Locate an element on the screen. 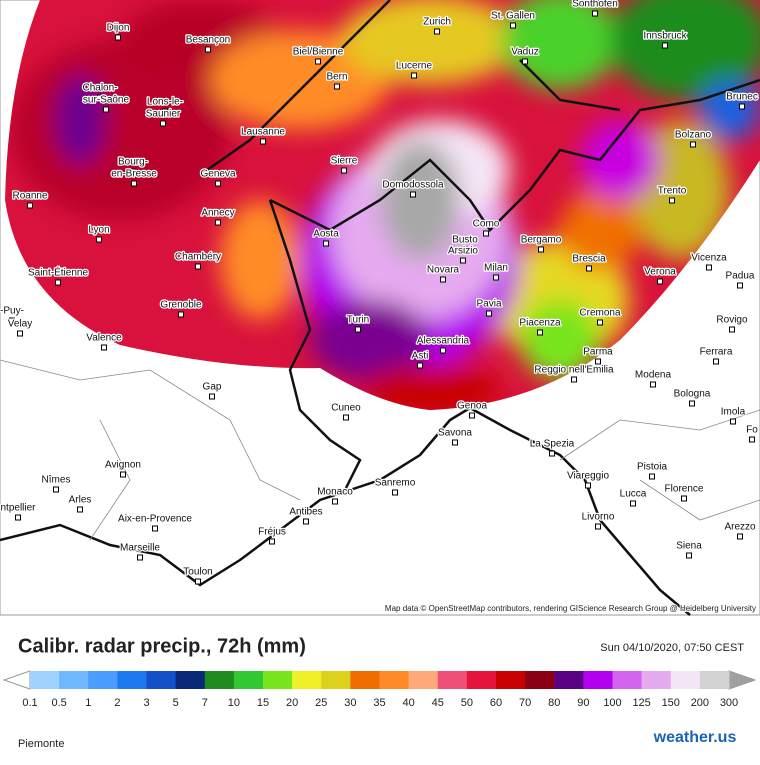  city-label: Zurich is located at coordinates (437, 22).